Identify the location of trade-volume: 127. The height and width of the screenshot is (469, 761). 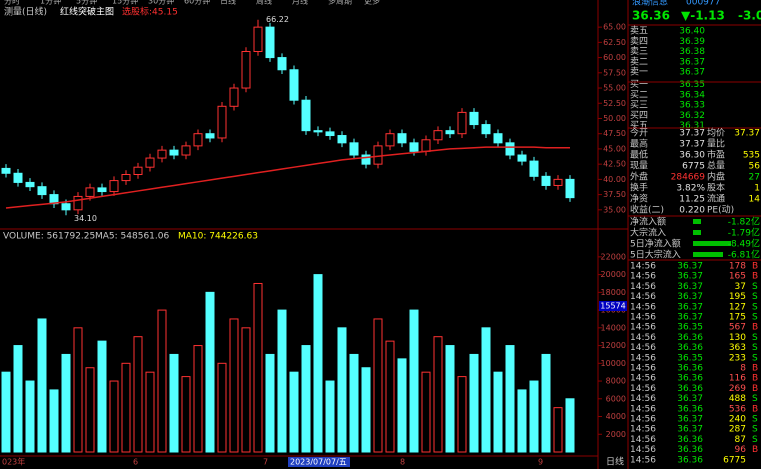
(737, 307).